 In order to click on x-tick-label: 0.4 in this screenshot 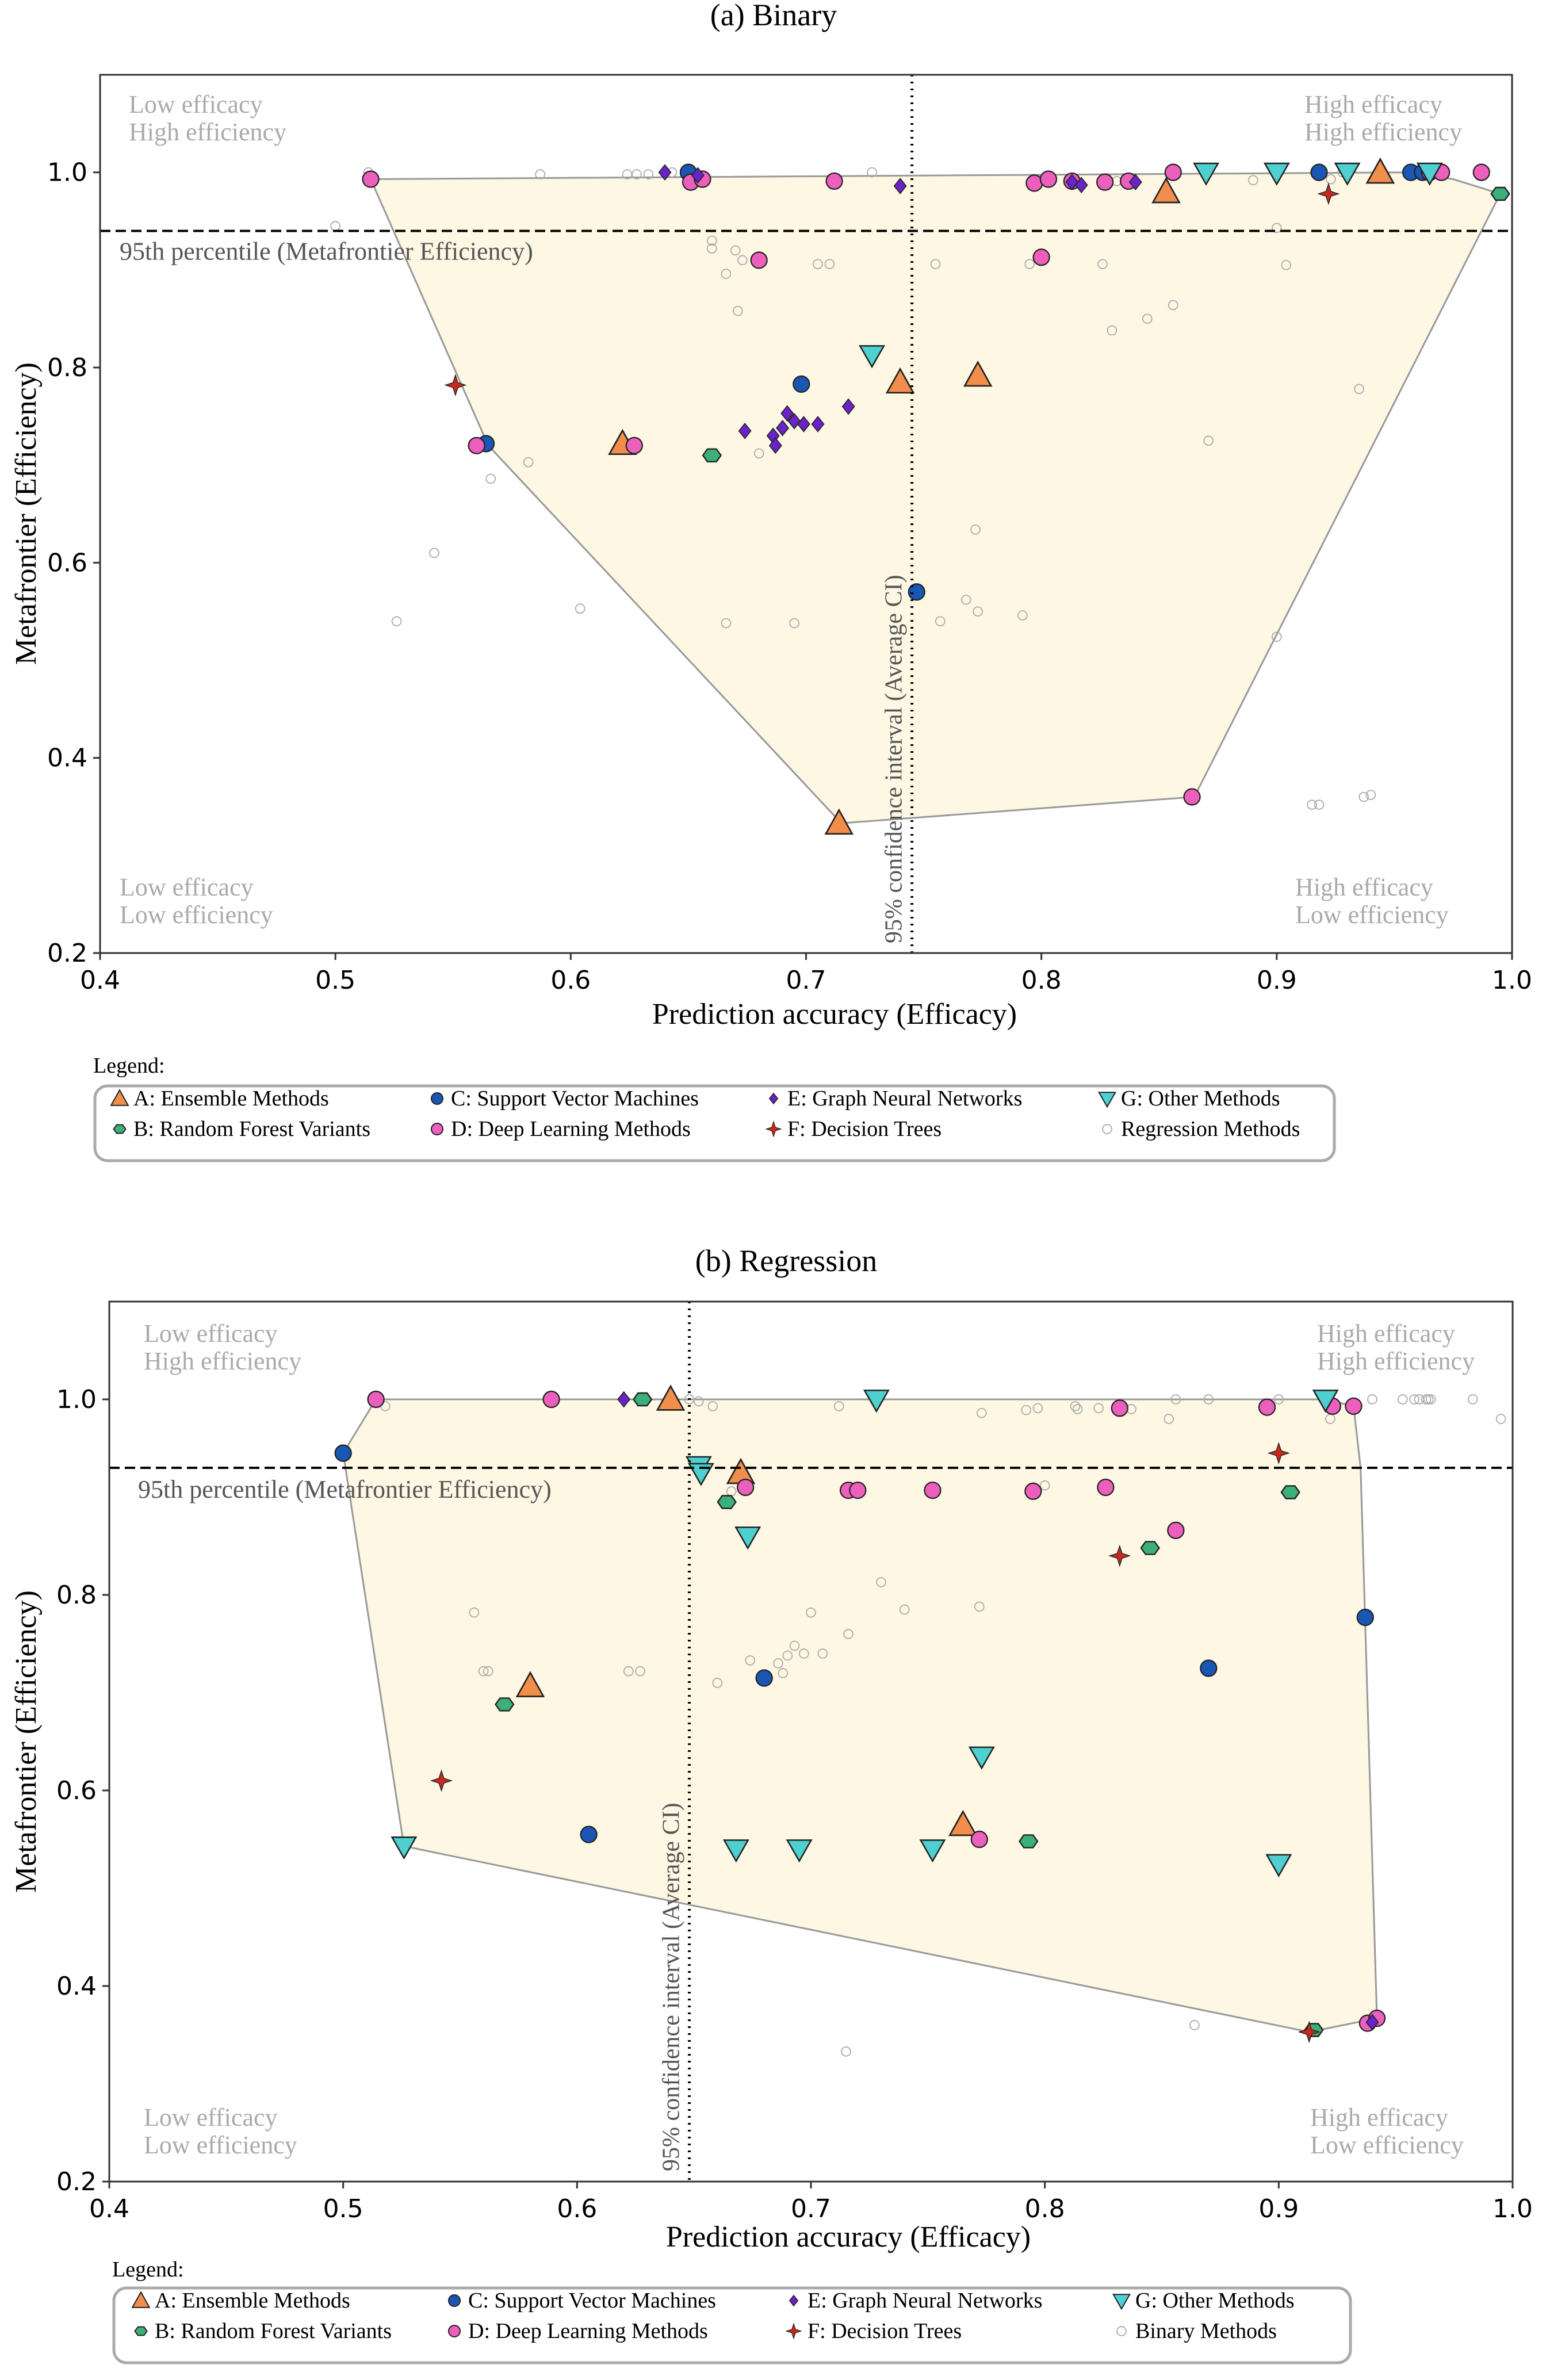, I will do `click(100, 981)`.